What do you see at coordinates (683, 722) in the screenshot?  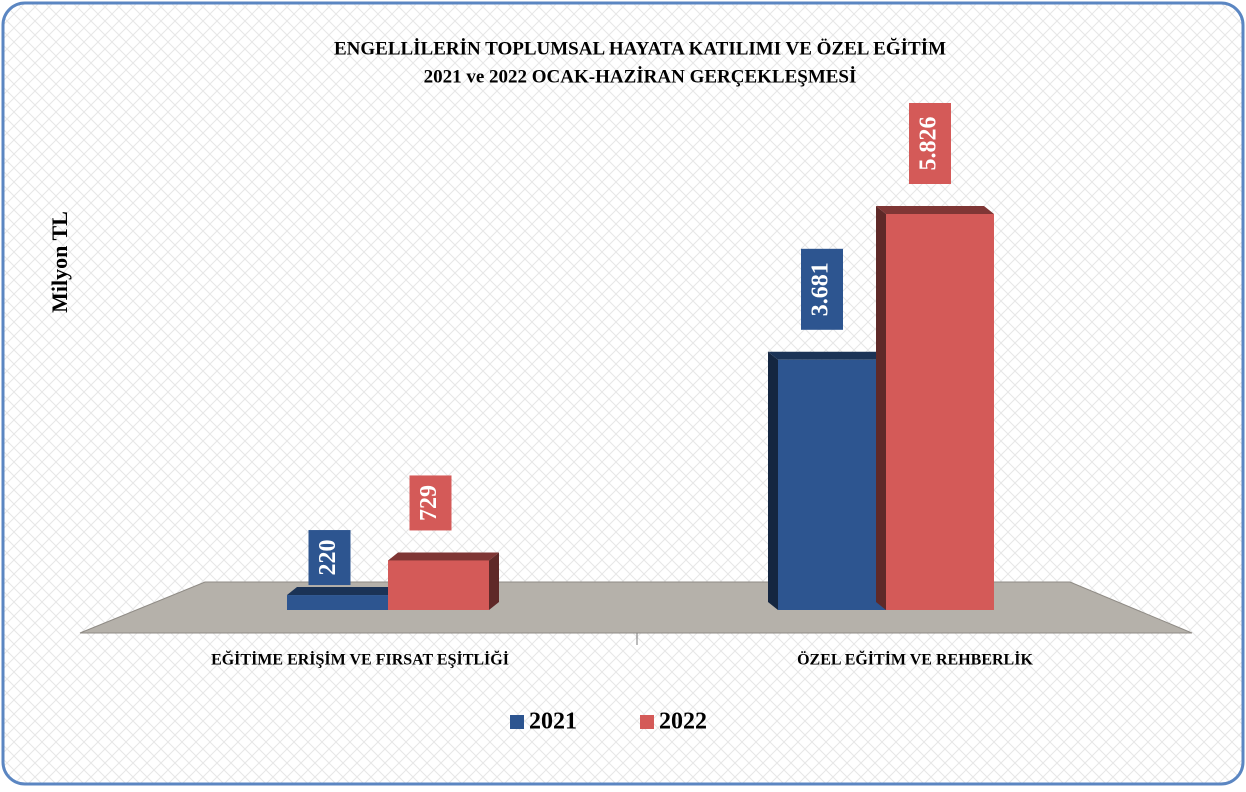 I see `legend-label: 2022` at bounding box center [683, 722].